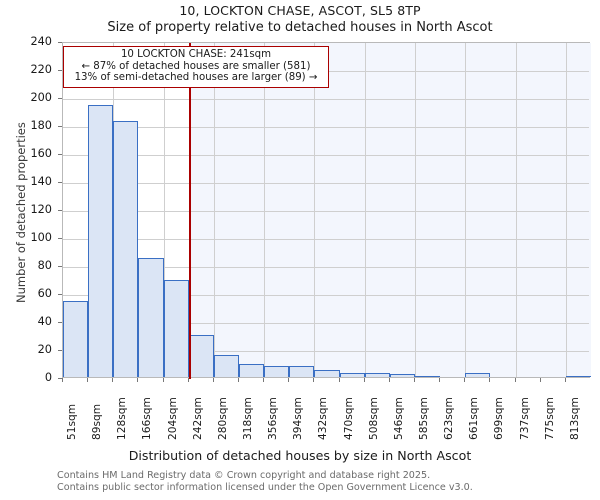 Image resolution: width=600 pixels, height=500 pixels. I want to click on y-tick-label: 120, so click(41, 209).